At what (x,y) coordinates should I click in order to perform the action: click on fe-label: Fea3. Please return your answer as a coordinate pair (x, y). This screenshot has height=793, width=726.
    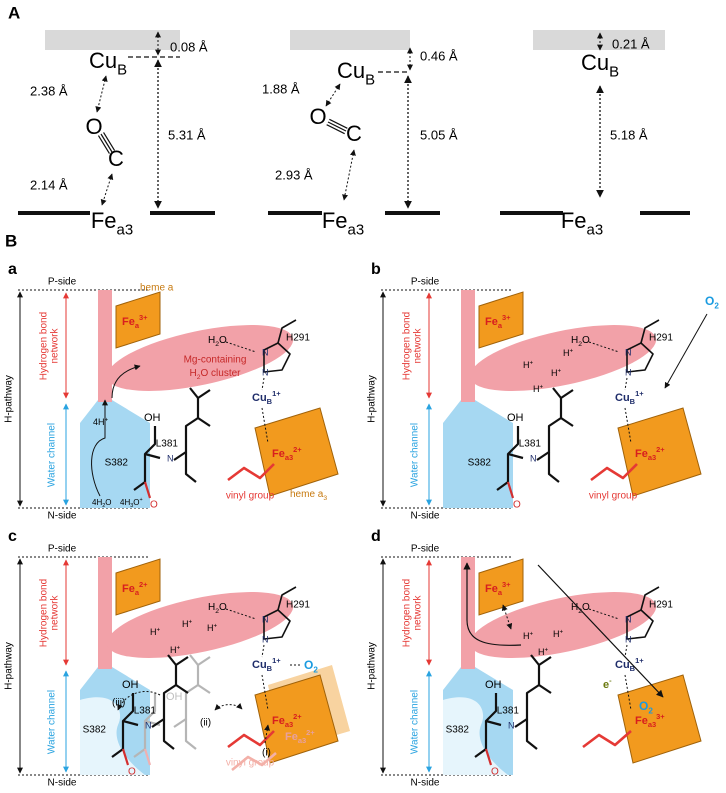
    Looking at the image, I should click on (343, 223).